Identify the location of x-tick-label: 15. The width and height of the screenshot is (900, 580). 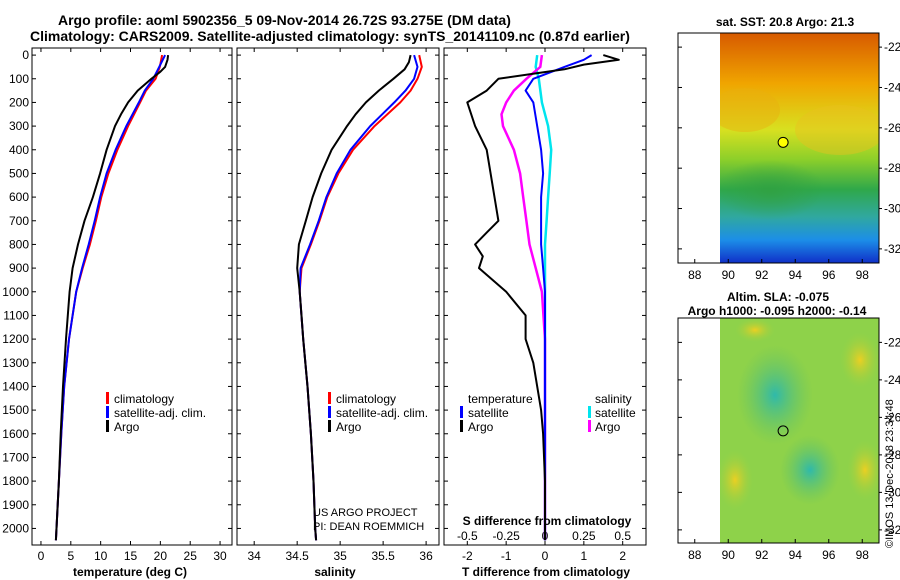
(131, 556).